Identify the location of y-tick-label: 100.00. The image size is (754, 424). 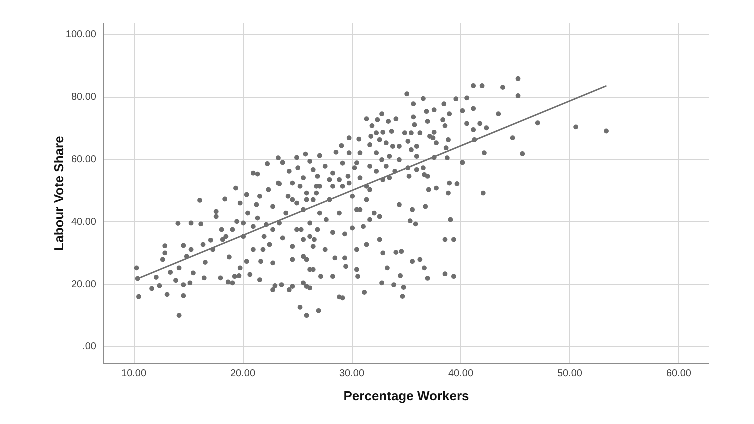
(81, 35).